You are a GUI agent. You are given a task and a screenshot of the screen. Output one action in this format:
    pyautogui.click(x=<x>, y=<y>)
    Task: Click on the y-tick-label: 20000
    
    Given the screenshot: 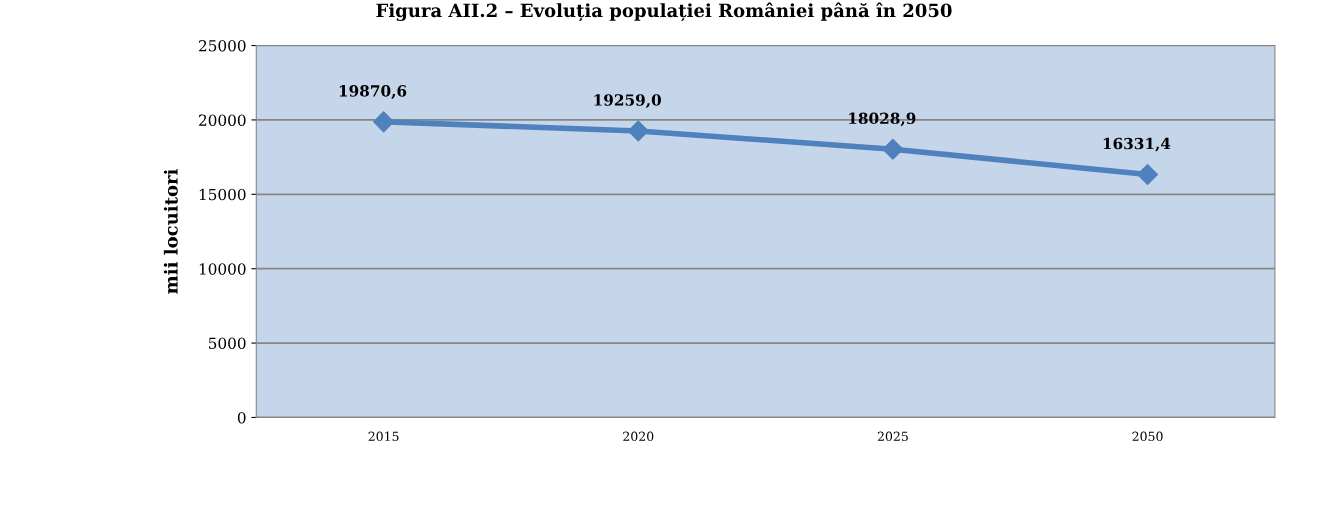 What is the action you would take?
    pyautogui.click(x=222, y=120)
    